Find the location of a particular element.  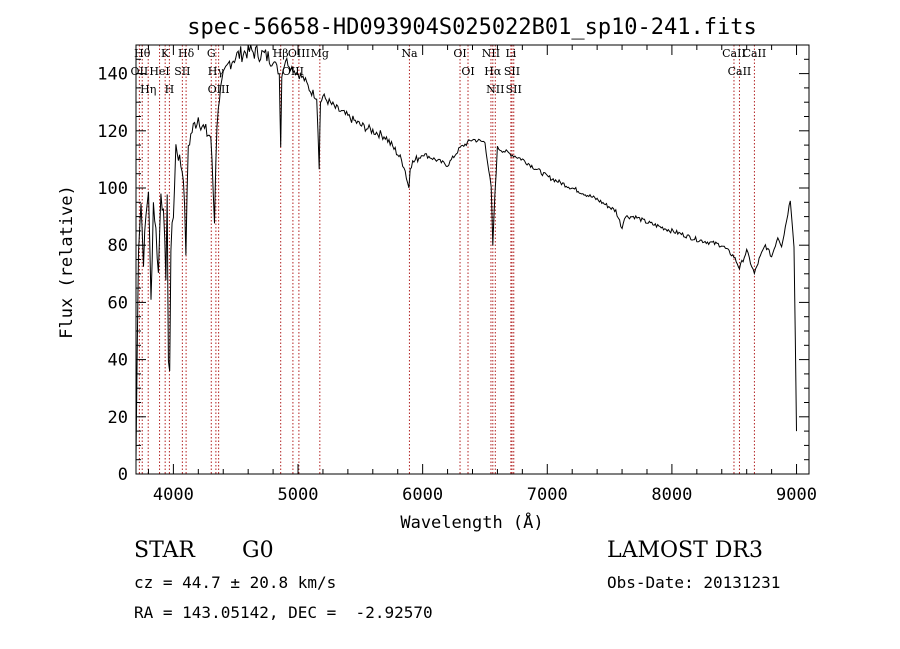

y-tick-label: 0 is located at coordinates (123, 475).